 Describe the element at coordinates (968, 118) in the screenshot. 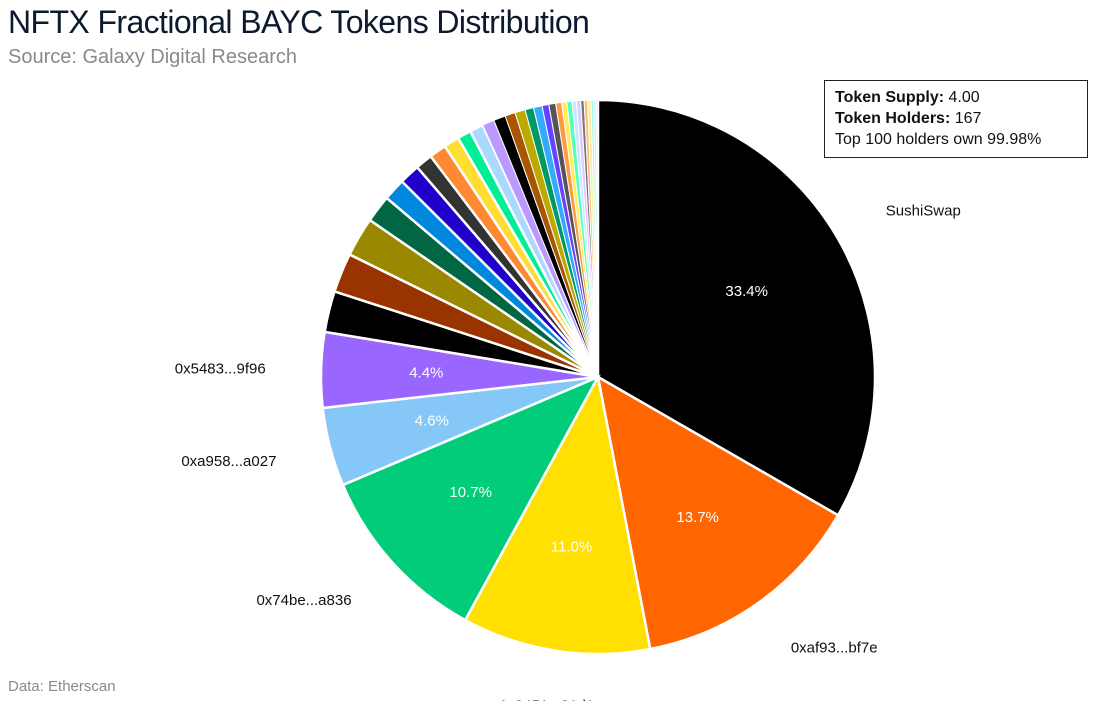

I see `token-holders-value: 167` at that location.